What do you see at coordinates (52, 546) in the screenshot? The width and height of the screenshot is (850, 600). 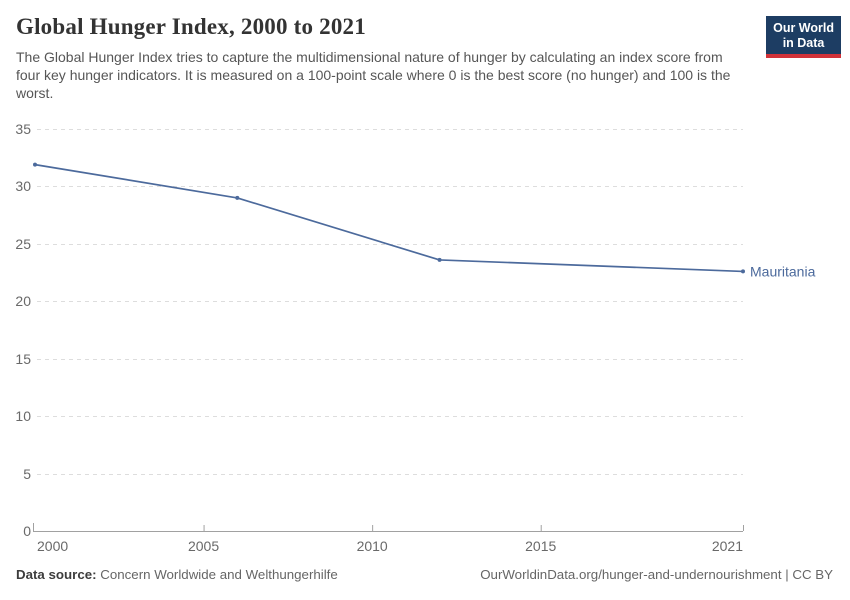 I see `x-tick-label: 2000` at bounding box center [52, 546].